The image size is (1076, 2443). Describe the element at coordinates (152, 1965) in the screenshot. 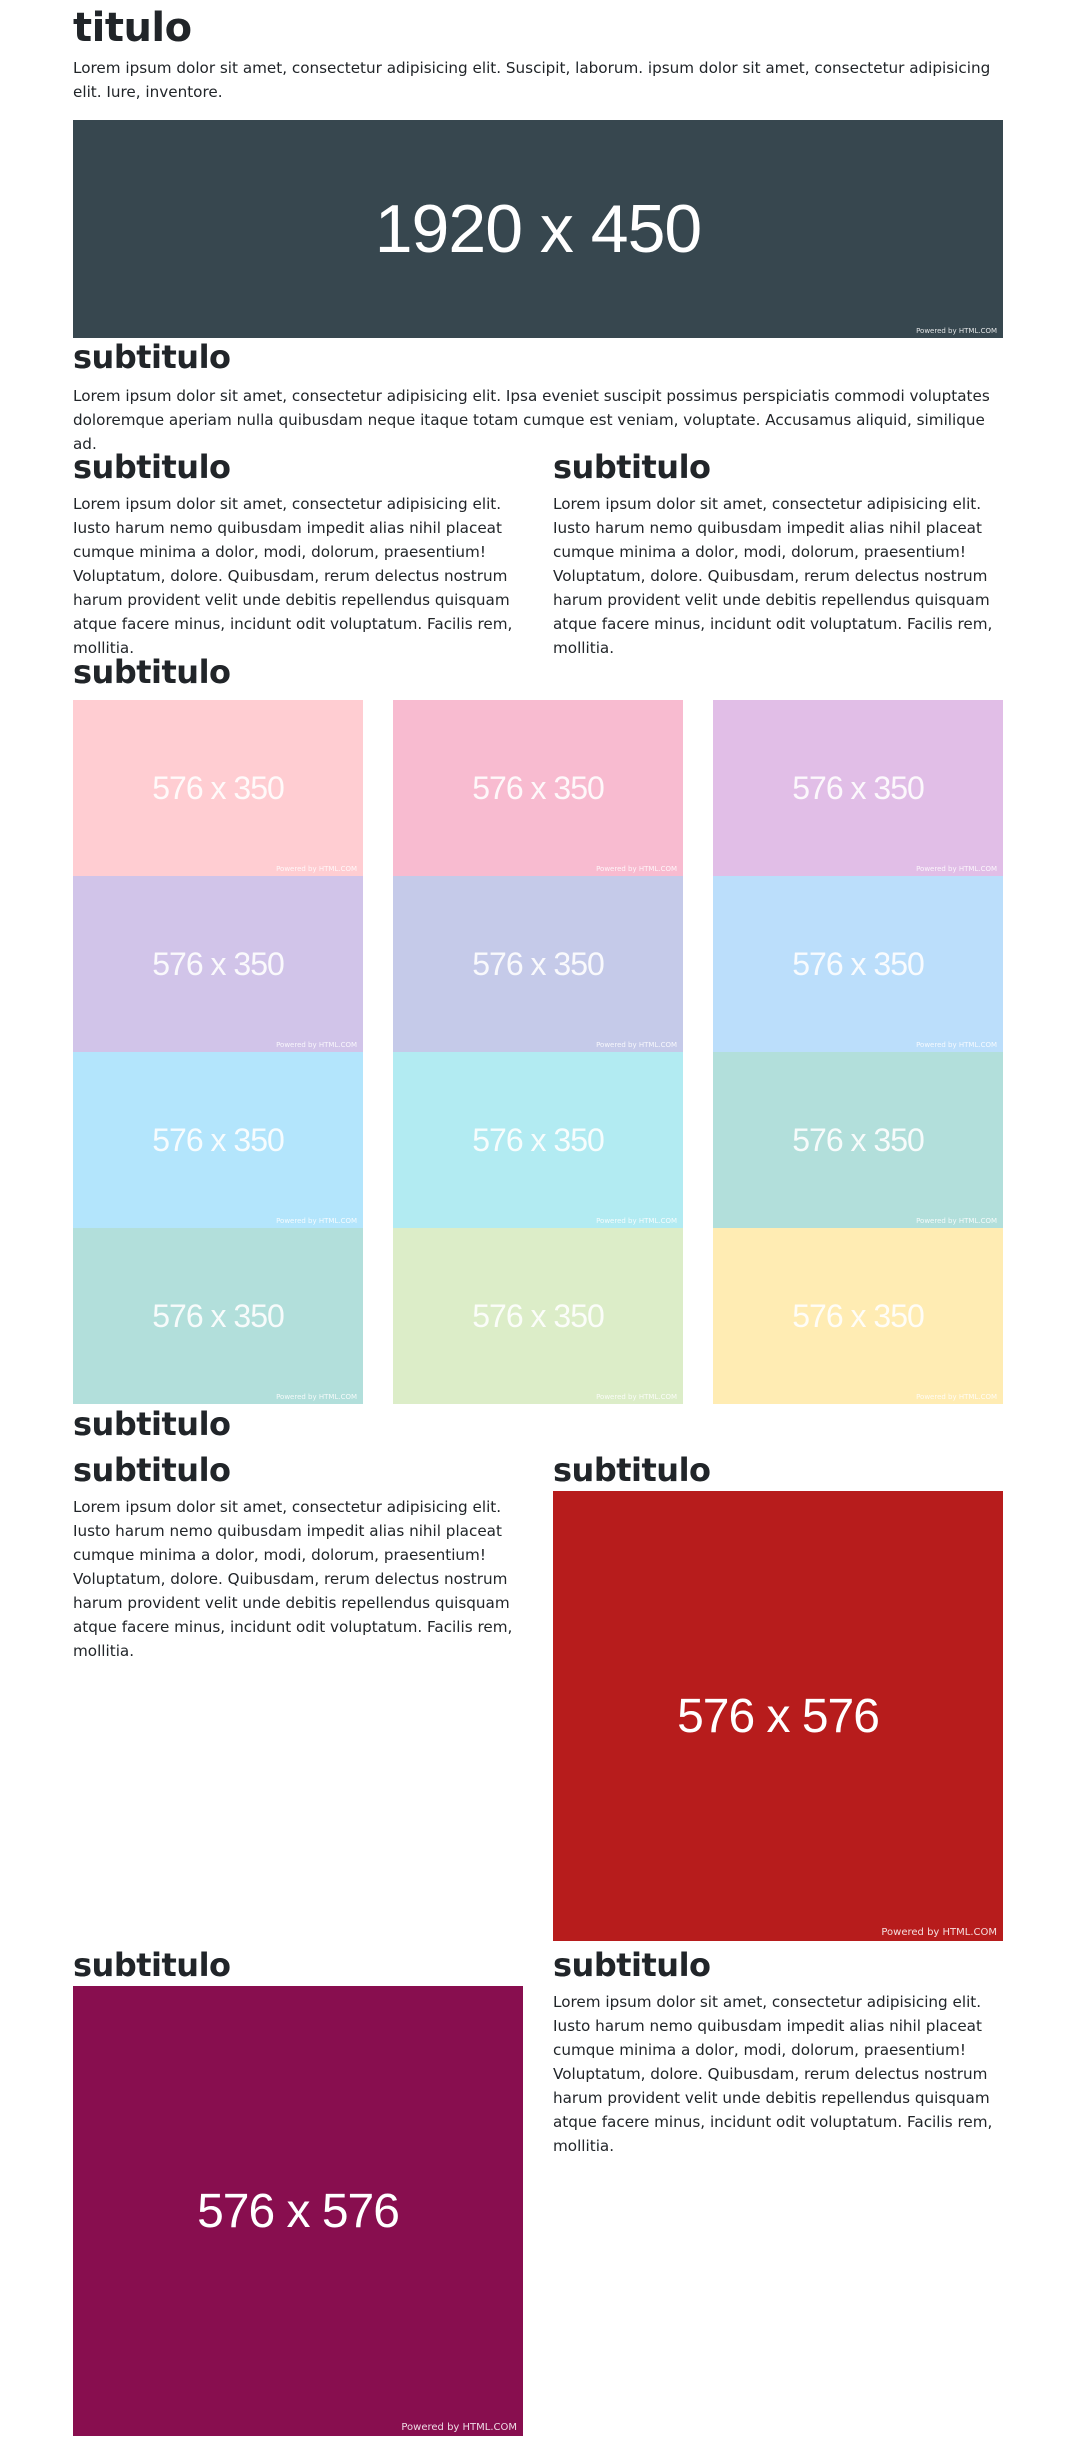

I see `media-row-2-left-title: subtitulo` at that location.